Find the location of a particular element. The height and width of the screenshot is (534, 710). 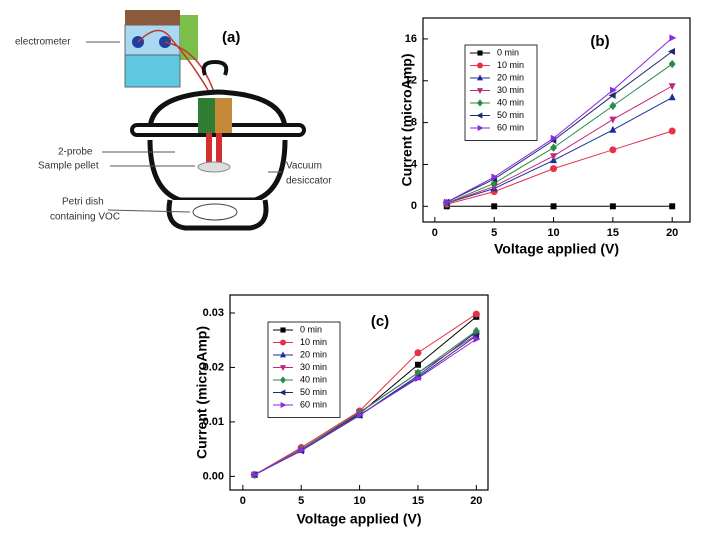

y-tick-label: 0.00 is located at coordinates (213, 476).